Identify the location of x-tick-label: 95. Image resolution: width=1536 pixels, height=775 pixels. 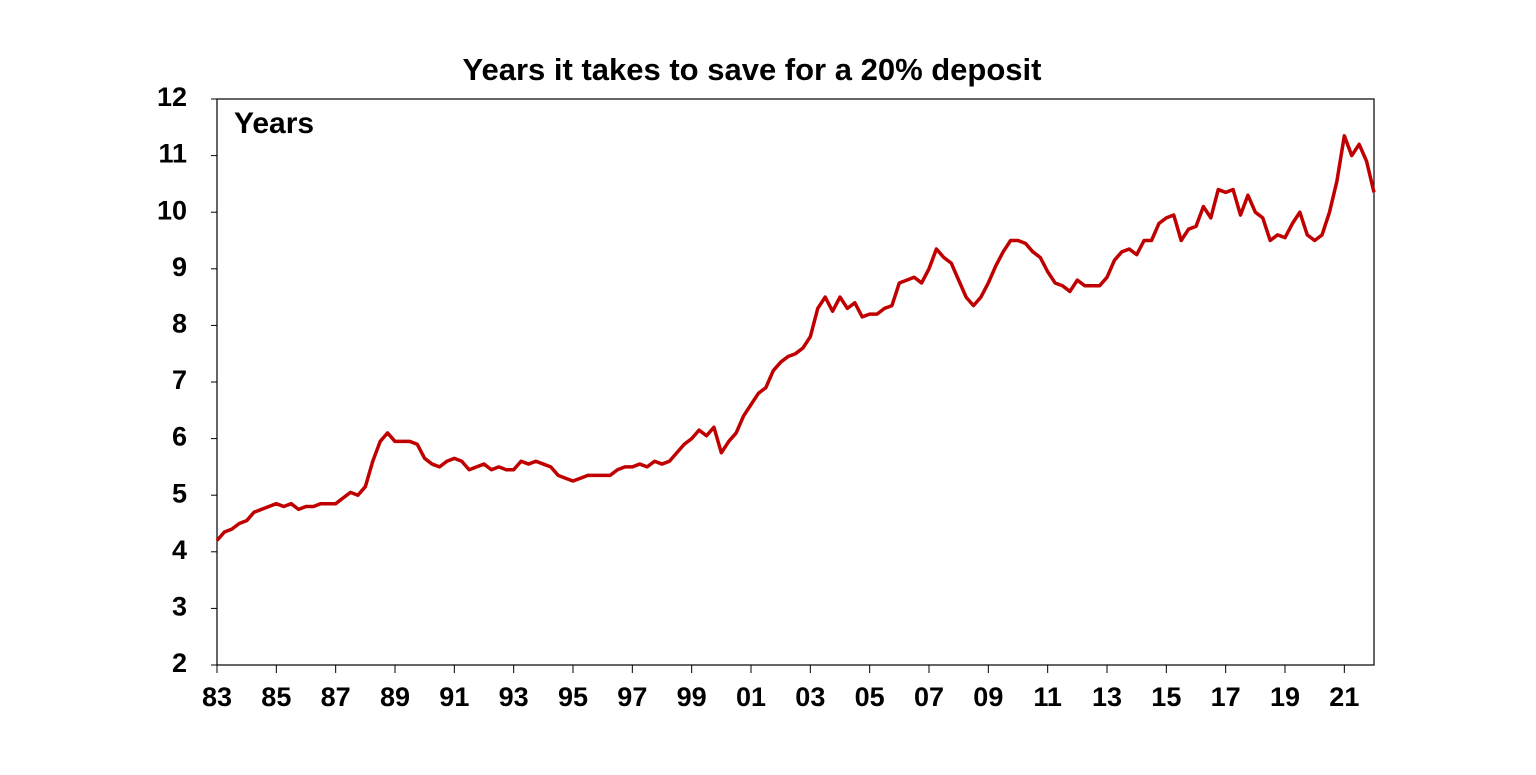
(573, 697).